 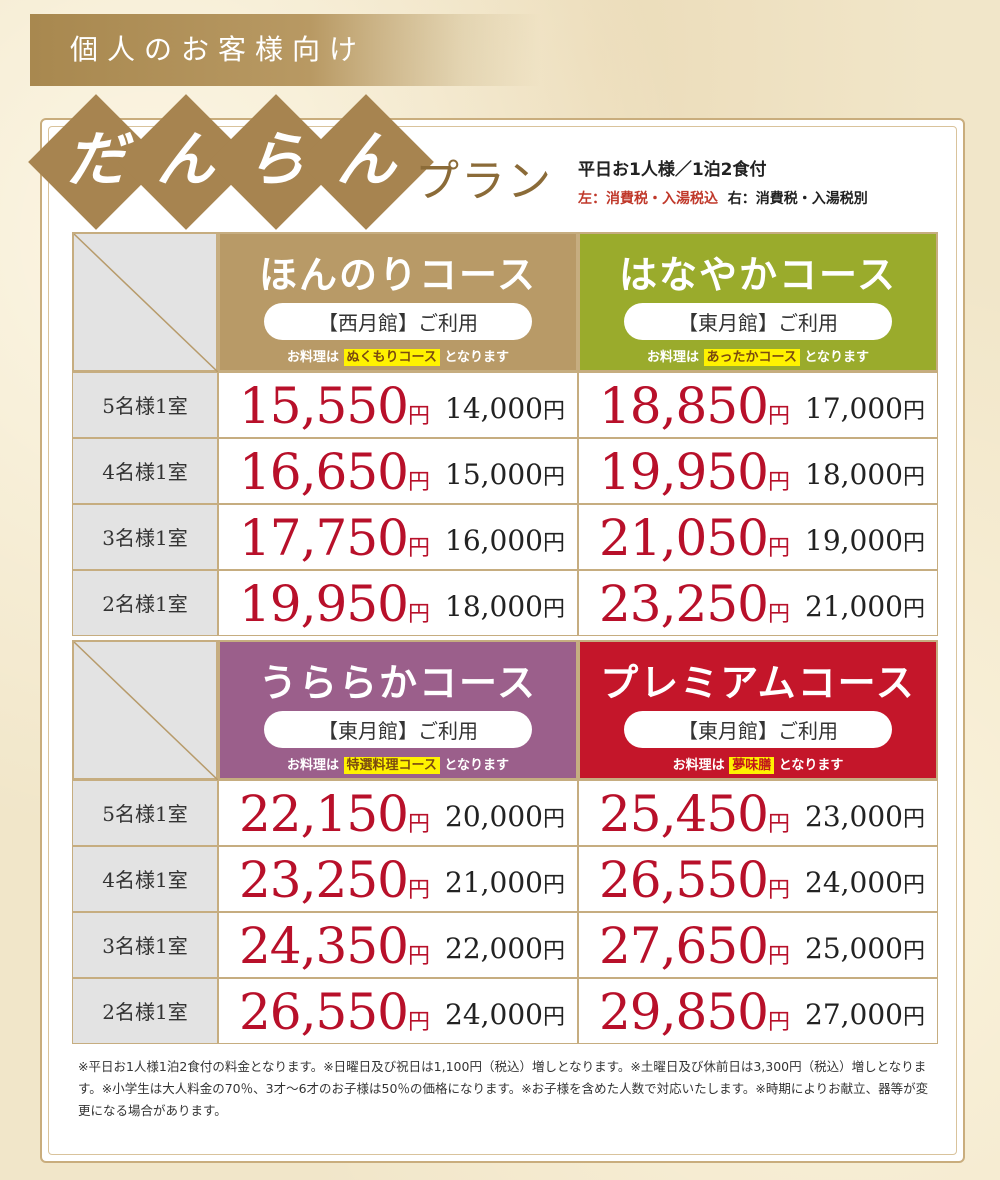 I want to click on price-tax-included: 24,350円, so click(x=334, y=951).